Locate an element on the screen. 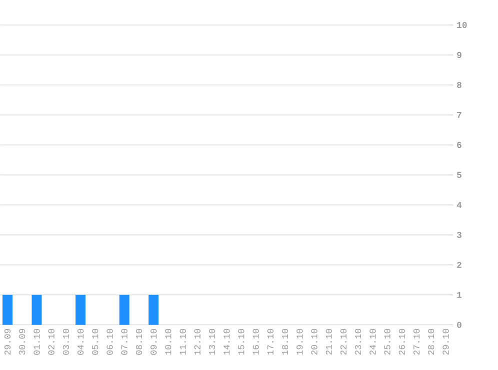 This screenshot has width=498, height=370. x-tick-label: 08.10 is located at coordinates (139, 342).